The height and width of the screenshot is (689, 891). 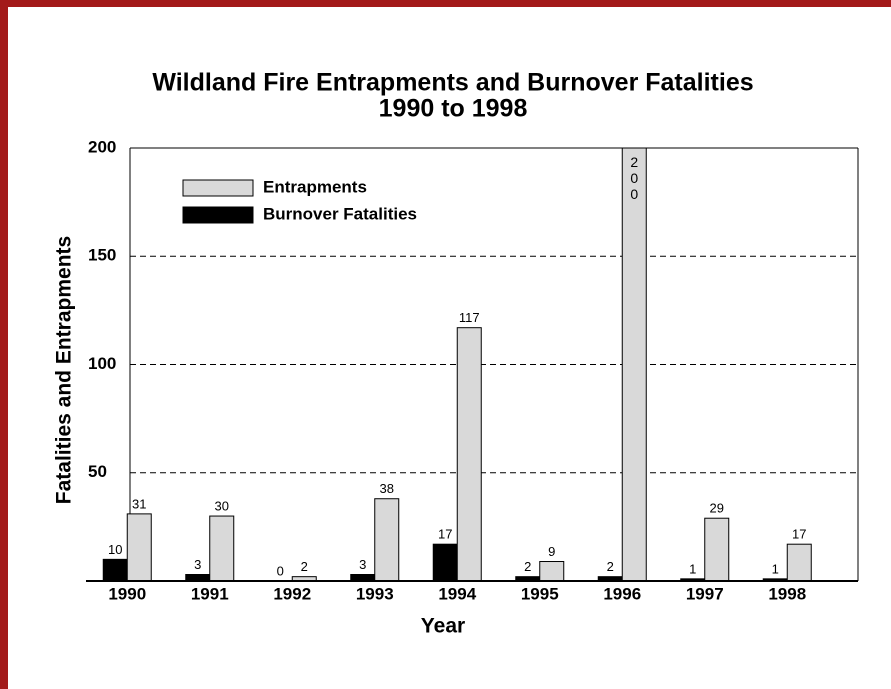 I want to click on x-axis-title: Year, so click(x=443, y=626).